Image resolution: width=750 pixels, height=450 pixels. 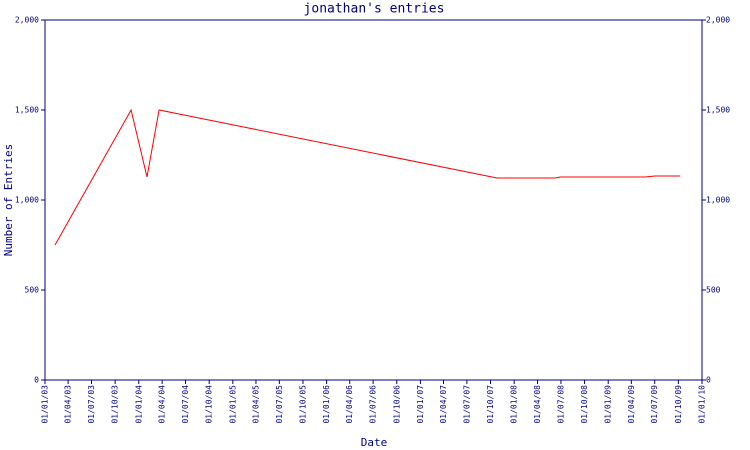 What do you see at coordinates (420, 404) in the screenshot?
I see `x-tick-label: 01/01/07` at bounding box center [420, 404].